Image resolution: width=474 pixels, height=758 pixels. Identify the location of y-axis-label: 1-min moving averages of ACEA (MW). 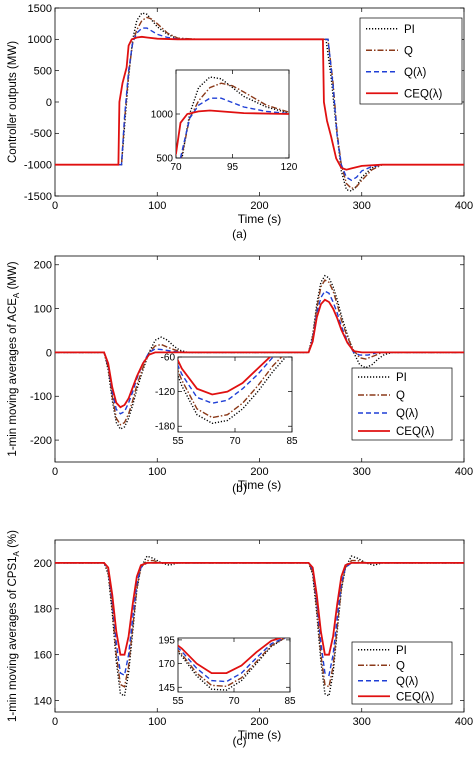
(14, 358).